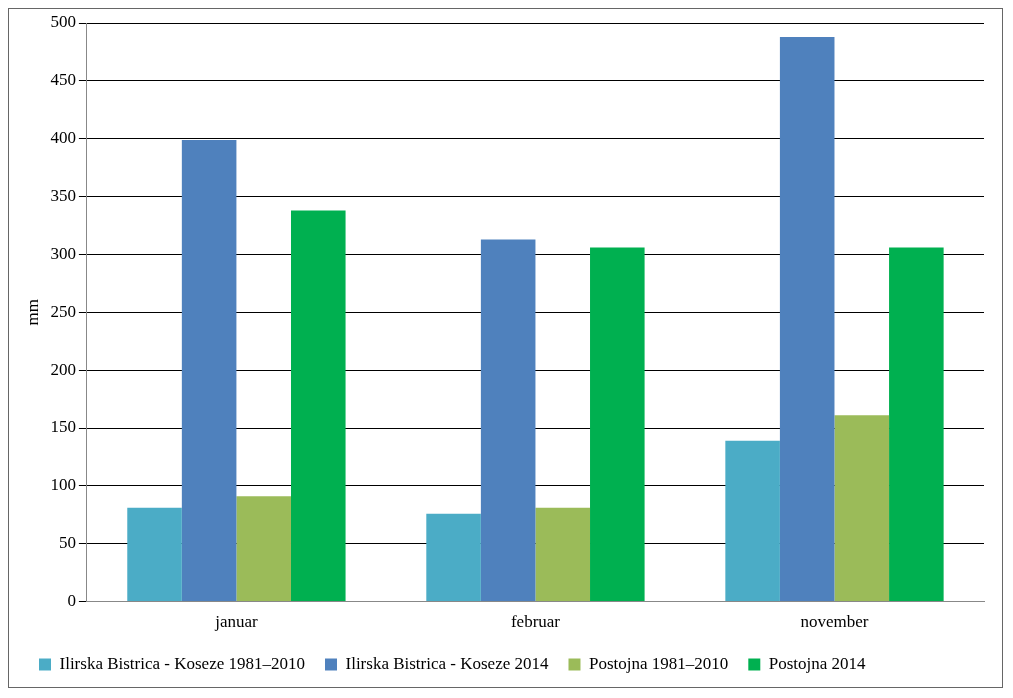 This screenshot has height=698, width=1013. Describe the element at coordinates (71, 601) in the screenshot. I see `y-tick-label: 0` at that location.